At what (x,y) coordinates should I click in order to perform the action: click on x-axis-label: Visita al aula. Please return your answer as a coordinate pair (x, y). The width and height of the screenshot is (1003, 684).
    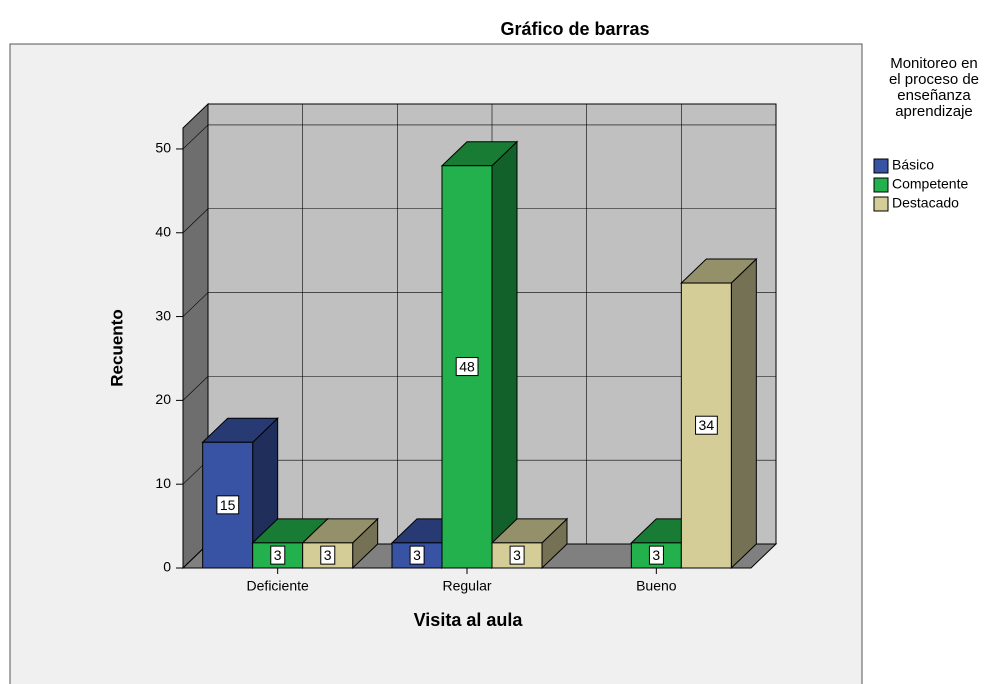
    Looking at the image, I should click on (469, 620).